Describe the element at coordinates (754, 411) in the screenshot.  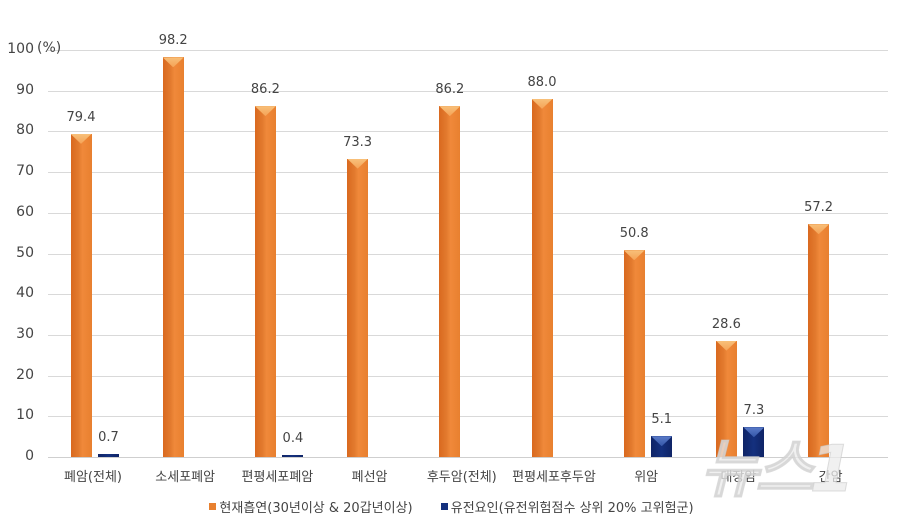
I see `data-label: 7.3` at that location.